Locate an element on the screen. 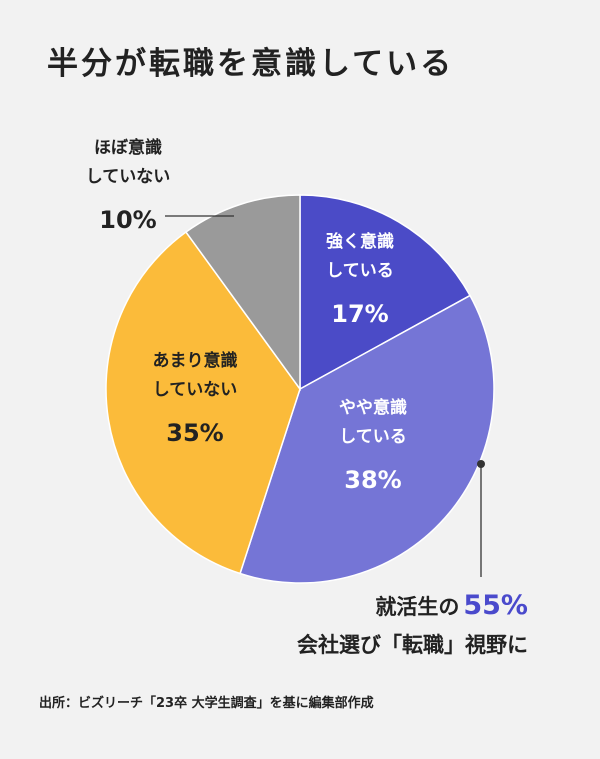 The width and height of the screenshot is (600, 759). slice-label-text: 強く意識 is located at coordinates (360, 241).